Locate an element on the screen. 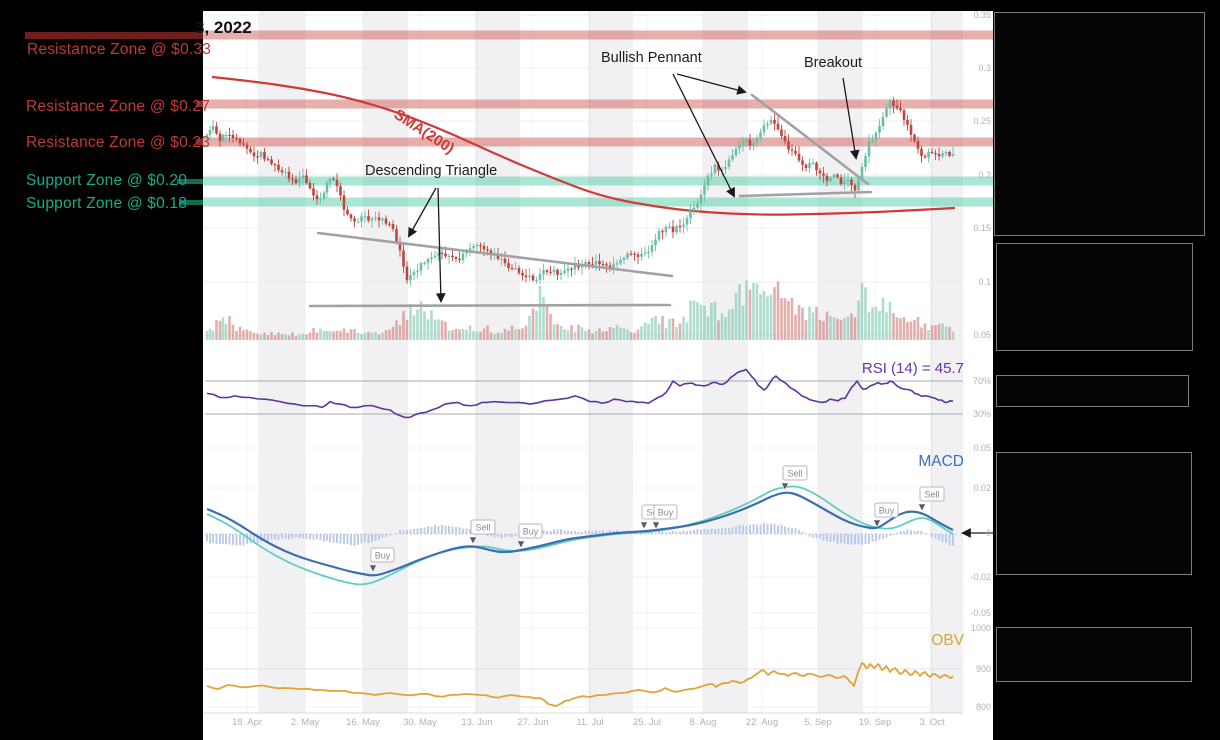 The width and height of the screenshot is (1220, 740). svg-text: -0.02 is located at coordinates (980, 577).